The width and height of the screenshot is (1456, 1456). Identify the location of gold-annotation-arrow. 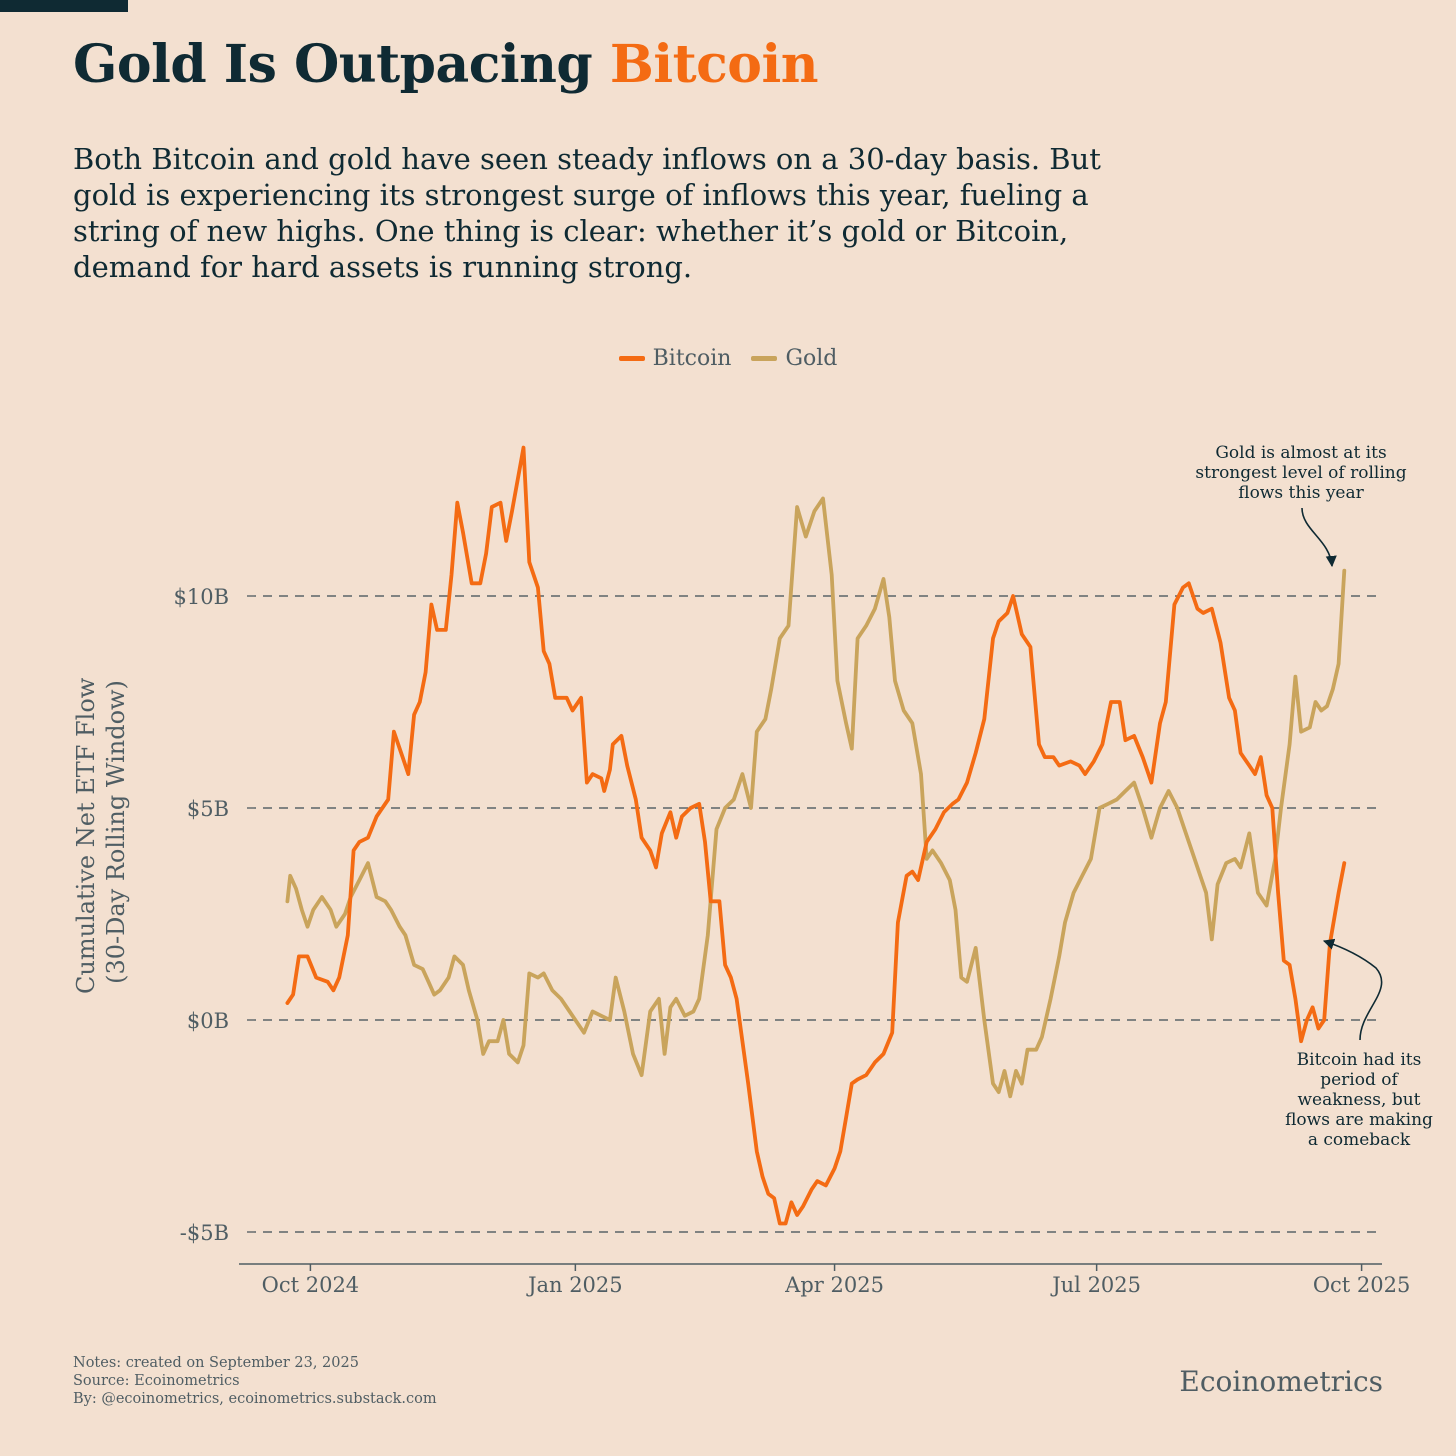
(1319, 537).